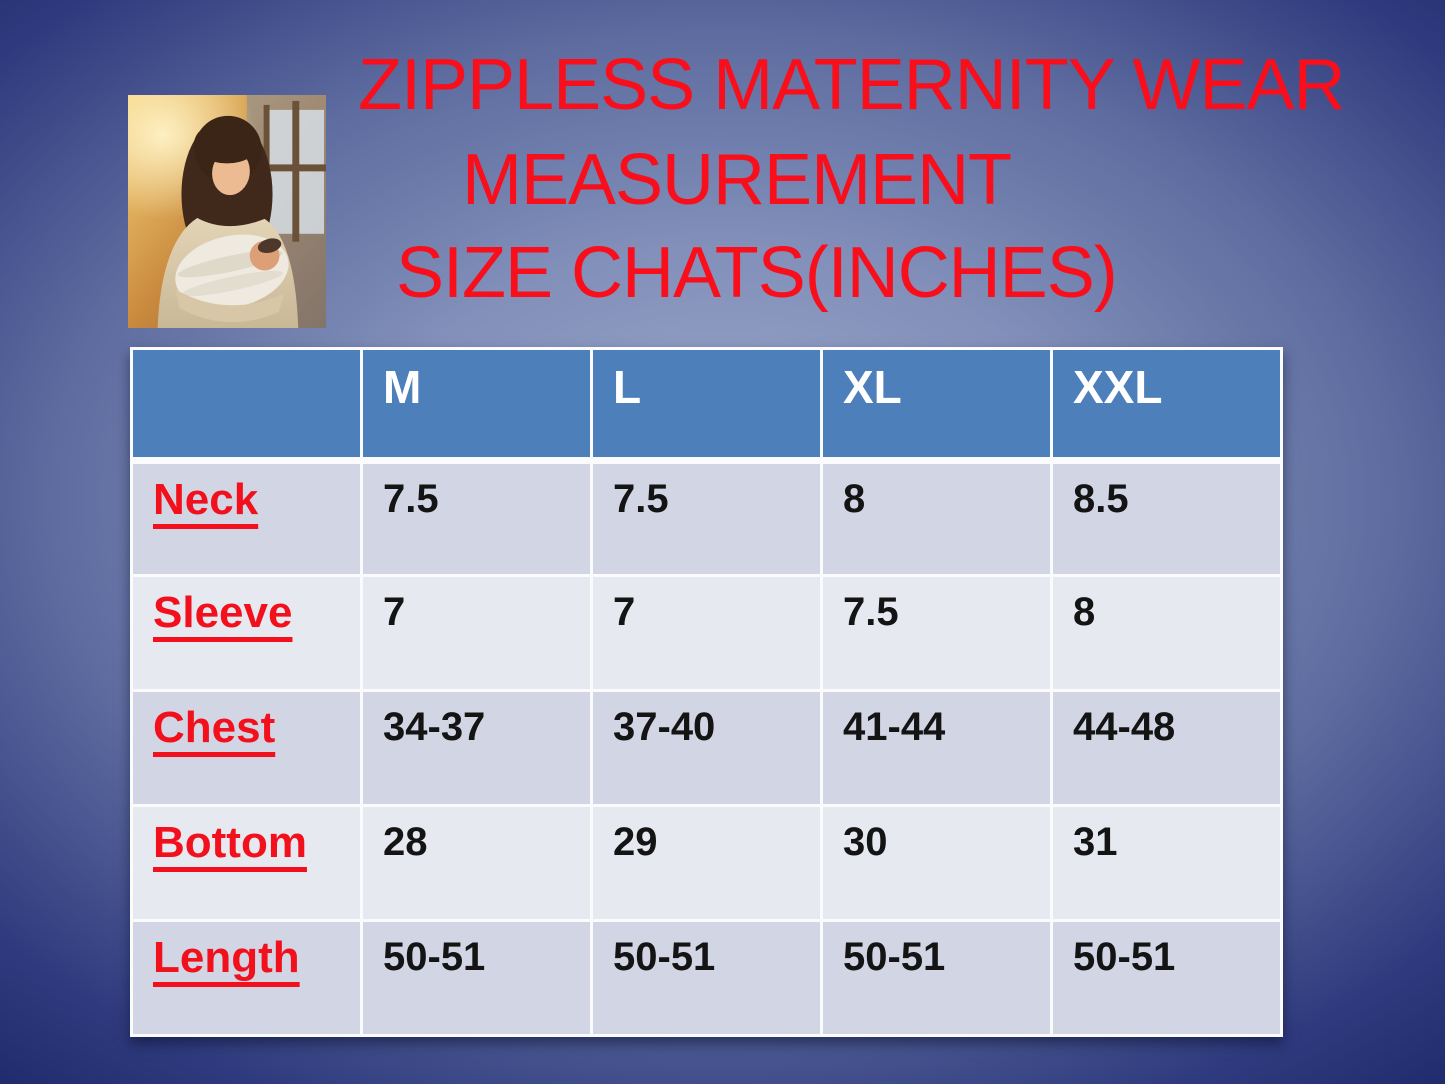 The height and width of the screenshot is (1084, 1445). What do you see at coordinates (936, 863) in the screenshot?
I see `cell-bottom-xl: 30` at bounding box center [936, 863].